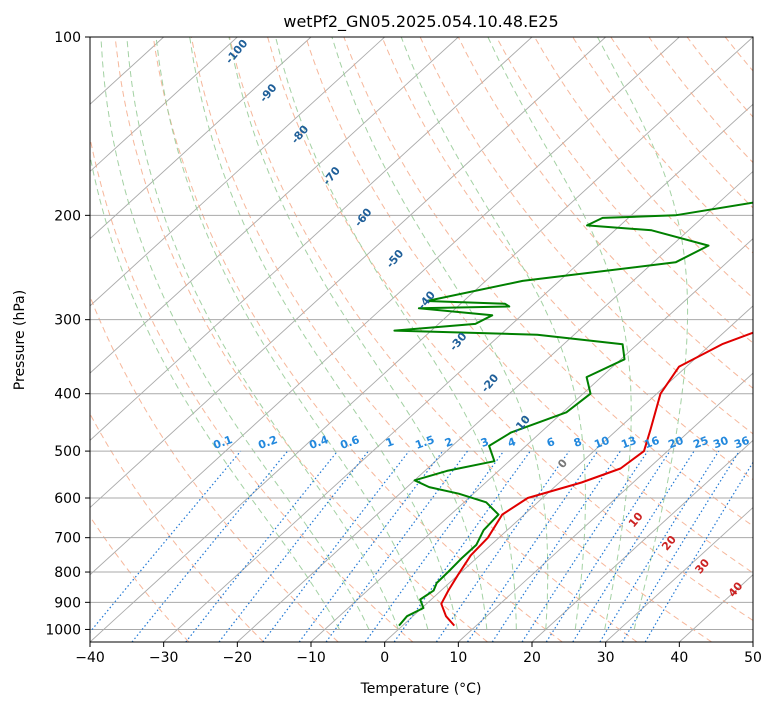 Image resolution: width=775 pixels, height=708 pixels. Describe the element at coordinates (578, 442) in the screenshot. I see `mixing-ratio-label: 8` at that location.